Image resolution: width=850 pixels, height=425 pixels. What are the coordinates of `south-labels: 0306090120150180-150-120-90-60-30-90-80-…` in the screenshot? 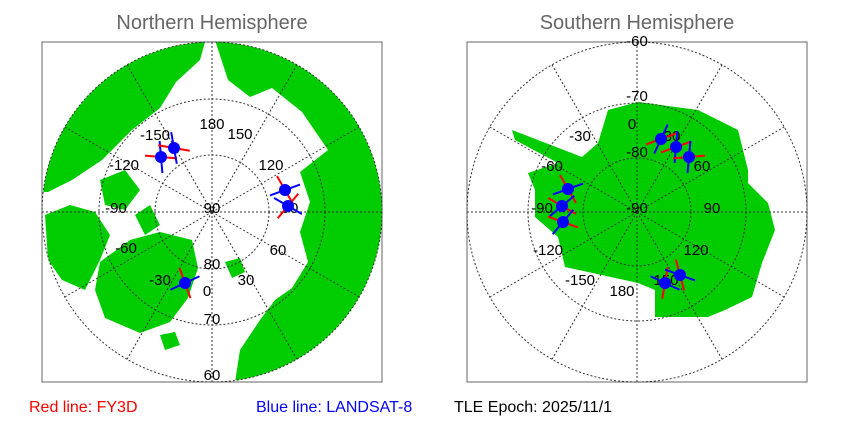 It's located at (625, 166).